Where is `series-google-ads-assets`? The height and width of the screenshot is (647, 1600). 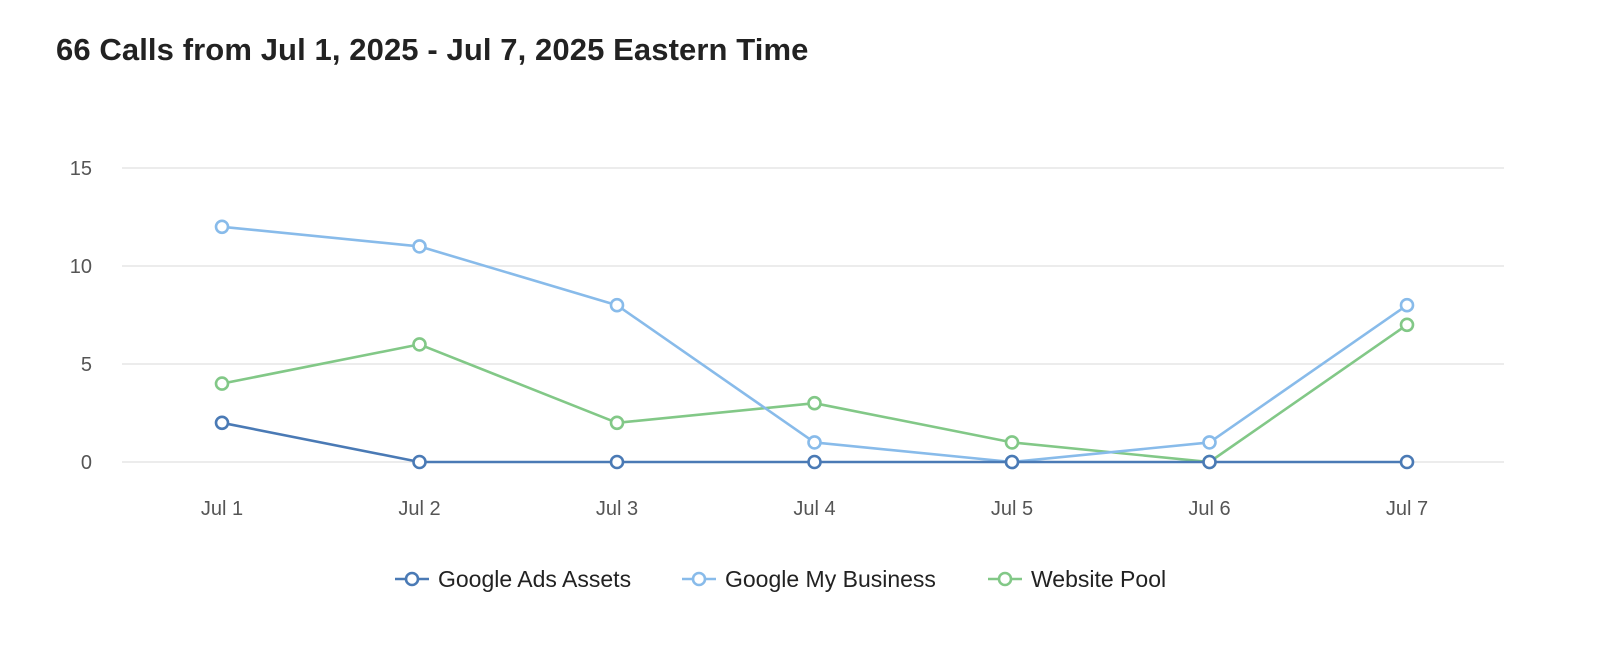
series-google-ads-assets is located at coordinates (814, 442).